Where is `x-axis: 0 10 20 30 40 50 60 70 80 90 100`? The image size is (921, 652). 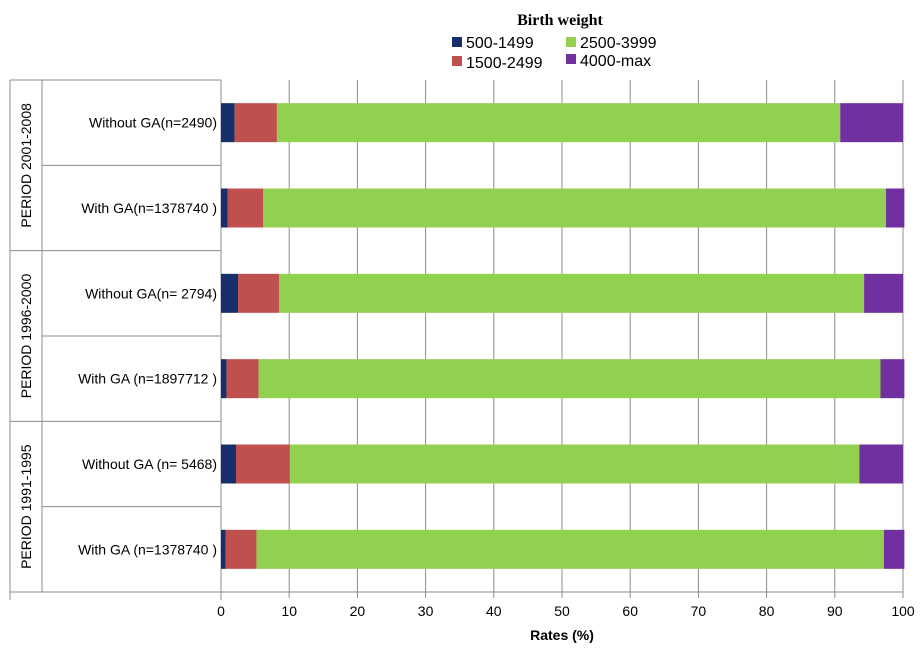 x-axis: 0 10 20 30 40 50 60 70 80 90 100 is located at coordinates (566, 605).